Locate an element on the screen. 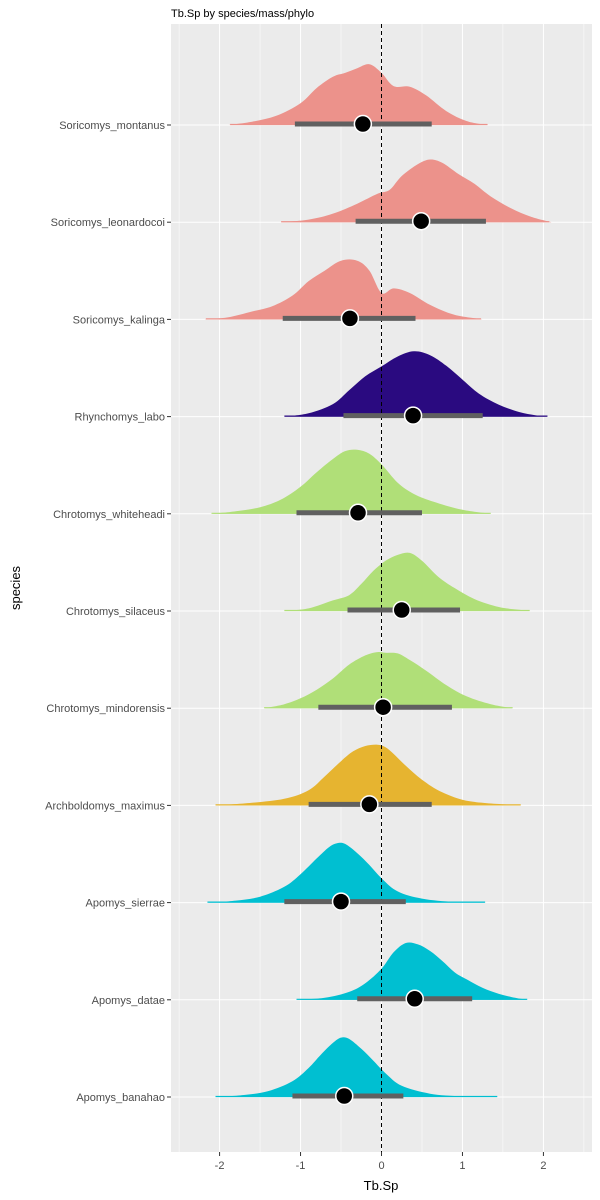 This screenshot has width=600, height=1200. point-Soricomys_montanus is located at coordinates (363, 124).